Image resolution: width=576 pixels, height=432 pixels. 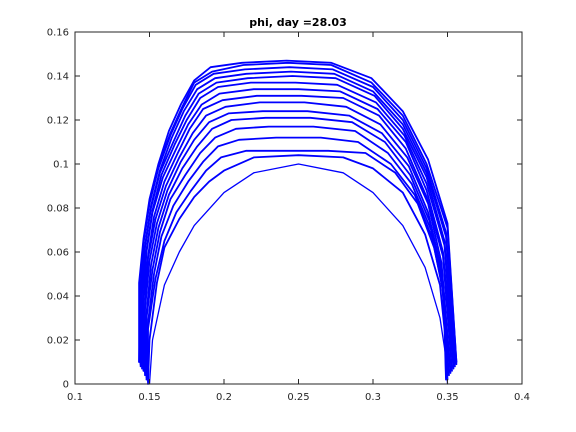 I want to click on x-tick-label: 0.2, so click(x=224, y=397).